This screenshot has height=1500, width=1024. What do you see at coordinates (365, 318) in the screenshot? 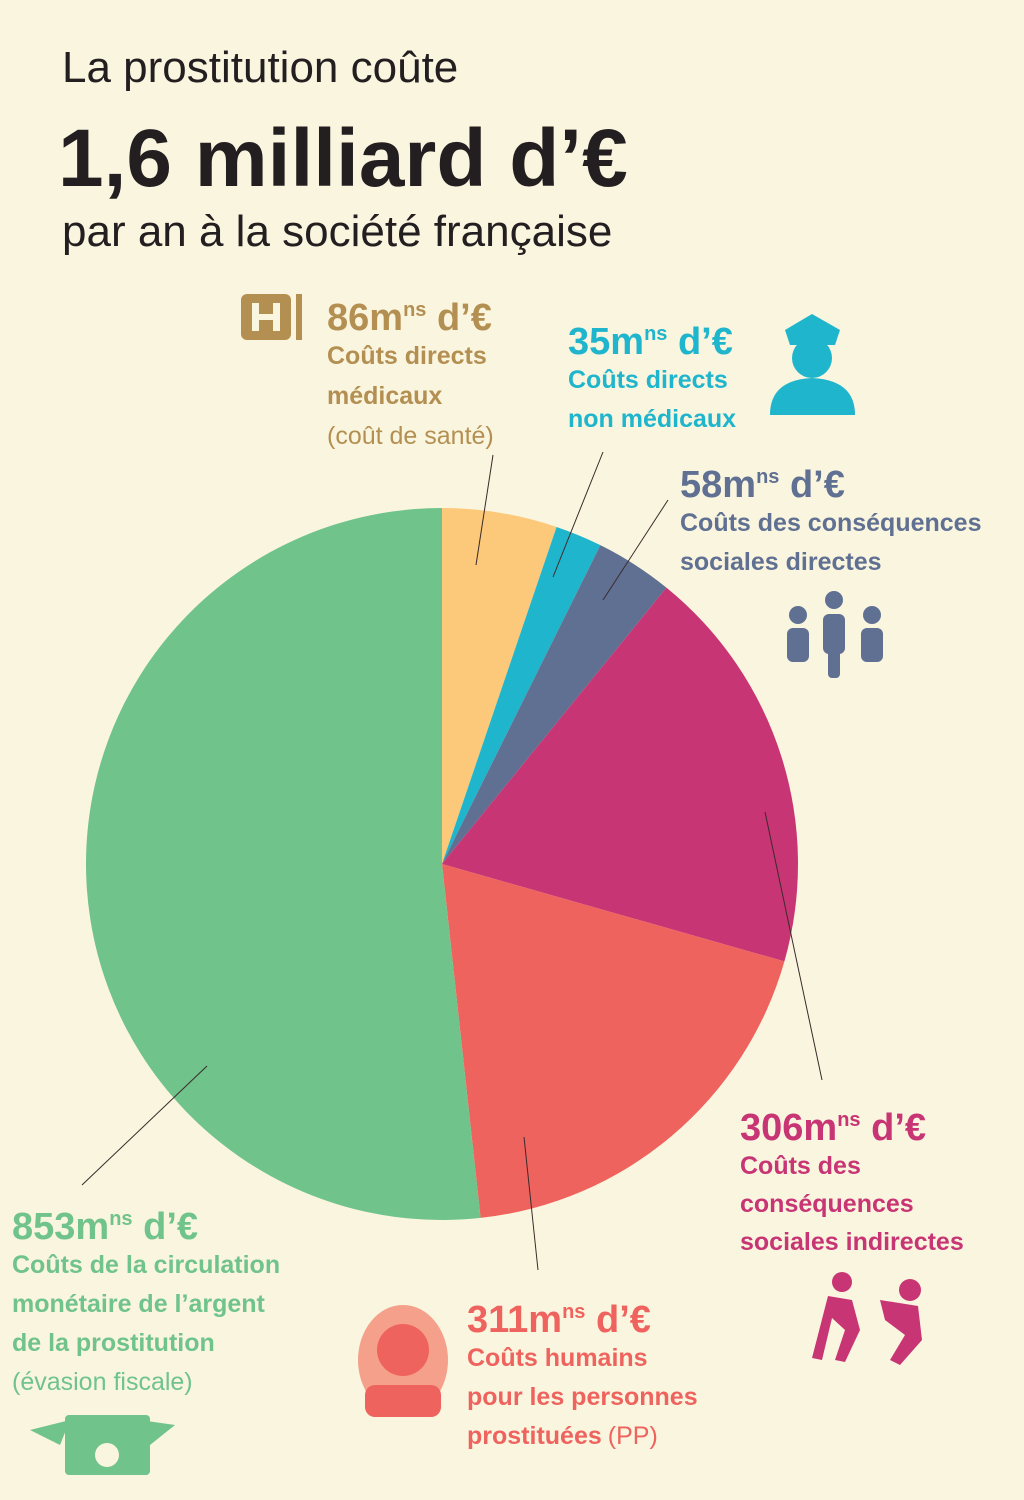
I see `value-number: 86m` at bounding box center [365, 318].